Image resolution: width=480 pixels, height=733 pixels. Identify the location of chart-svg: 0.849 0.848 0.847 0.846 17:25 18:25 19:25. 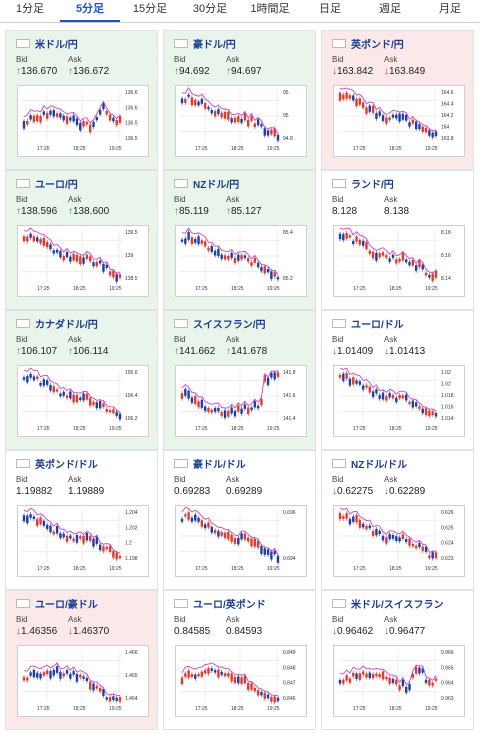
(238, 681).